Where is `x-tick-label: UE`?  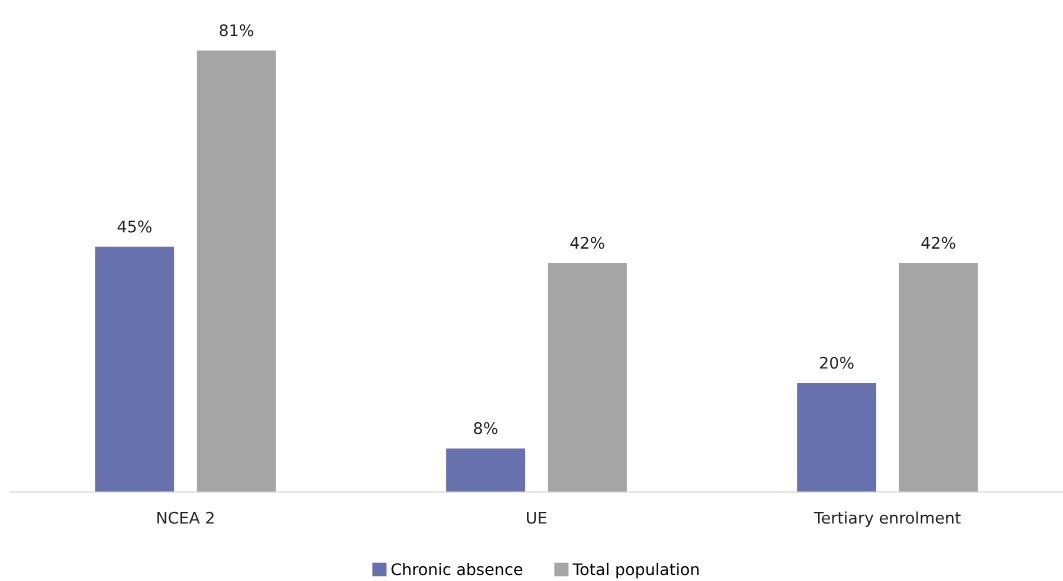 x-tick-label: UE is located at coordinates (537, 517).